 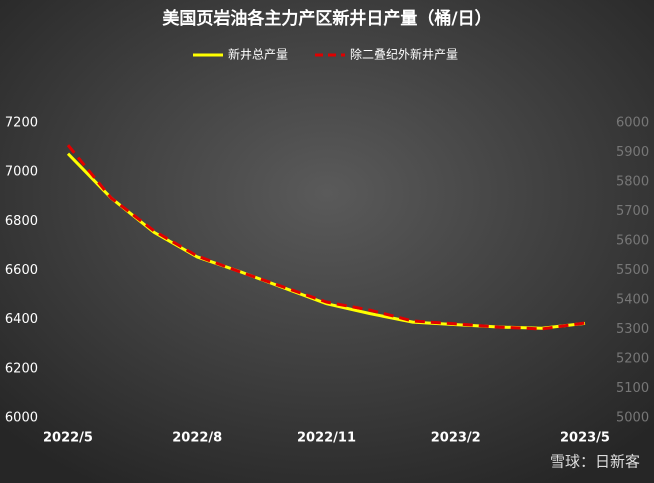 What do you see at coordinates (21, 172) in the screenshot?
I see `y-tick-label: 7000` at bounding box center [21, 172].